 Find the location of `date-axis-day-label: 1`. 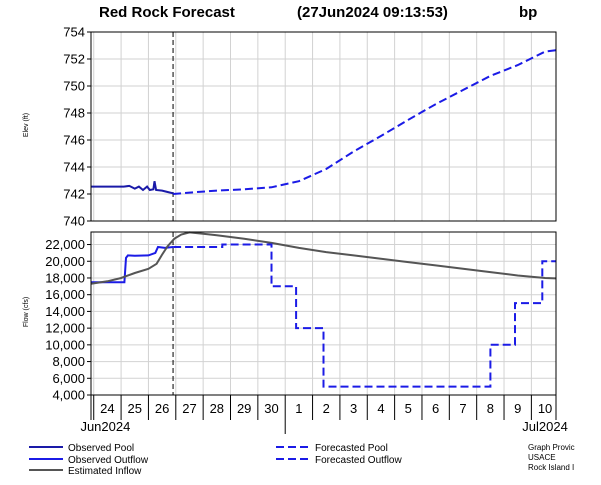

date-axis-day-label: 1 is located at coordinates (298, 408).